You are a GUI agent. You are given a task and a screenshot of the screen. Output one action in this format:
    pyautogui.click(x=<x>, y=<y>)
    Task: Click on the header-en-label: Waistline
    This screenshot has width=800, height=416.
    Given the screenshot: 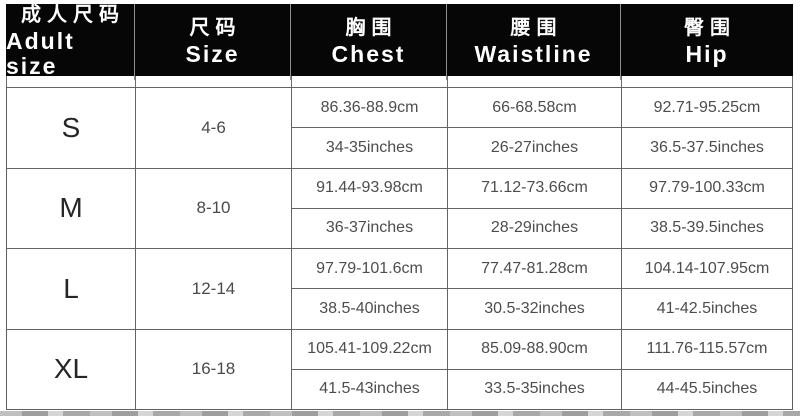 What is the action you would take?
    pyautogui.click(x=533, y=53)
    